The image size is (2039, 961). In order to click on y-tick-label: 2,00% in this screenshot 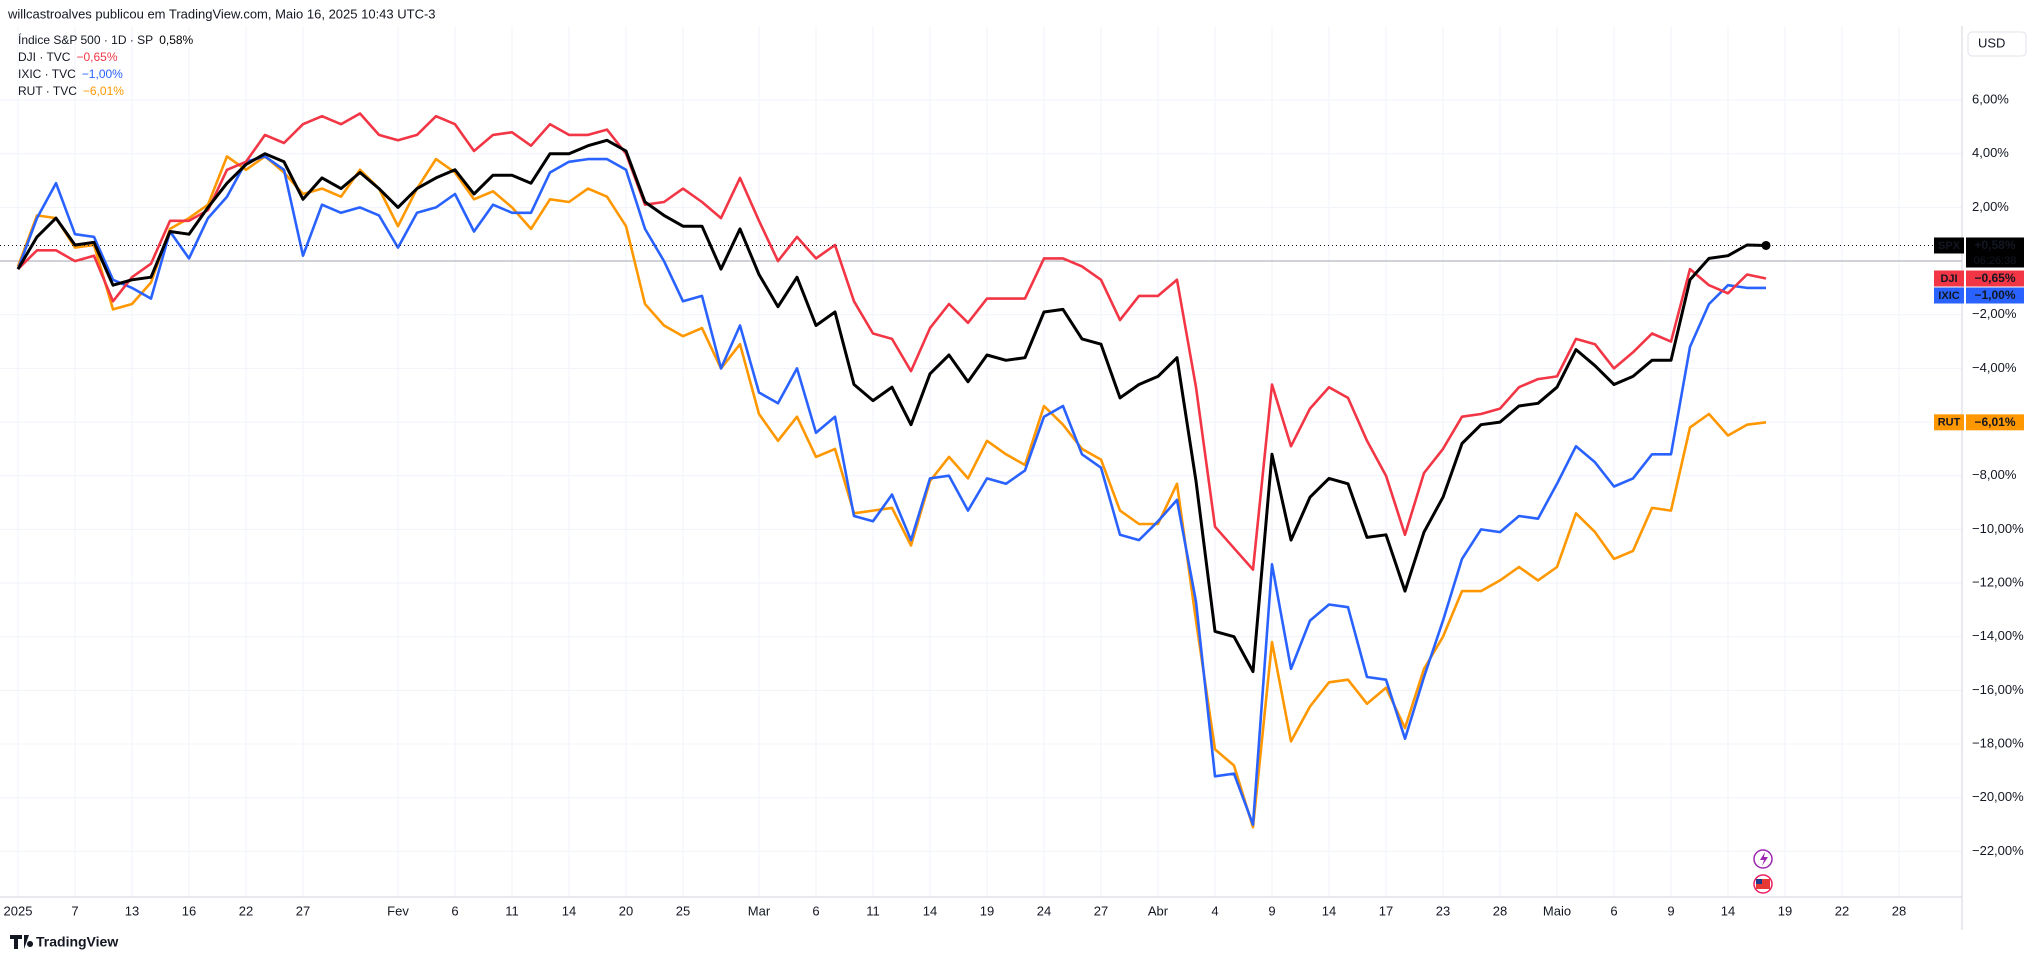, I will do `click(1990, 206)`.